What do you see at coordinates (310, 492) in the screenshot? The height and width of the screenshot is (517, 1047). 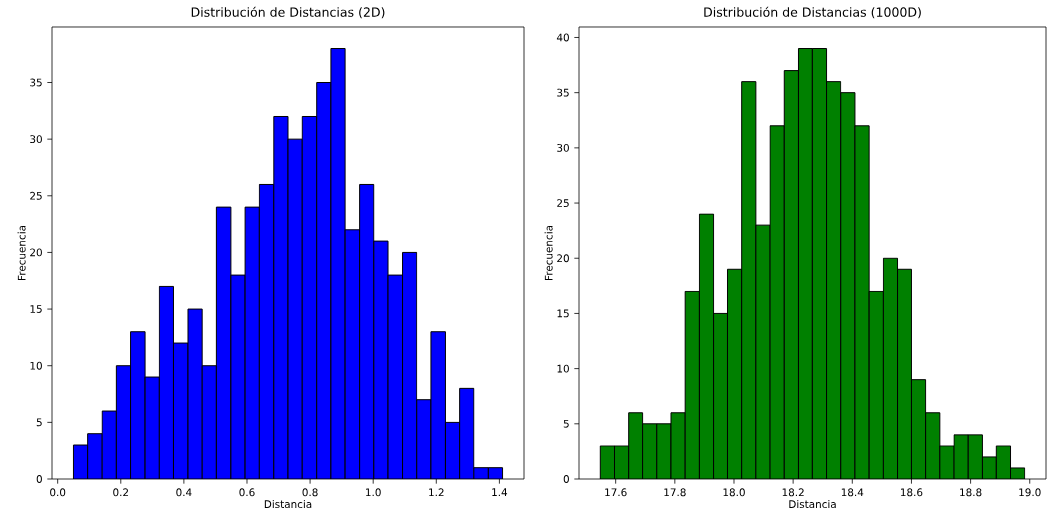 I see `x-tick-label: 0.8` at bounding box center [310, 492].